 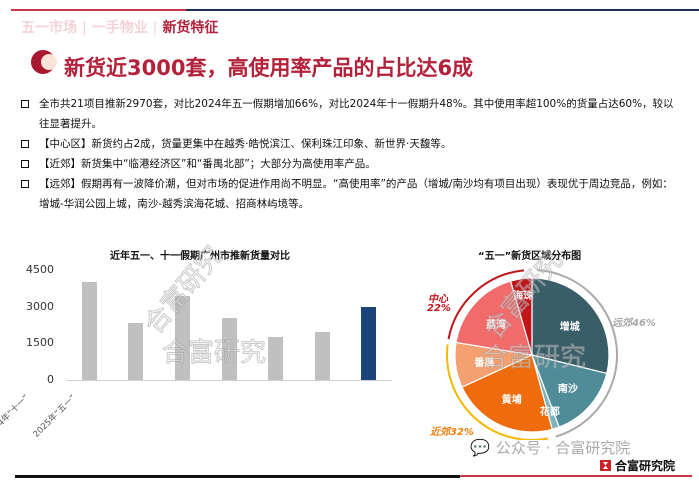 I want to click on top-rule-red, so click(x=98, y=10).